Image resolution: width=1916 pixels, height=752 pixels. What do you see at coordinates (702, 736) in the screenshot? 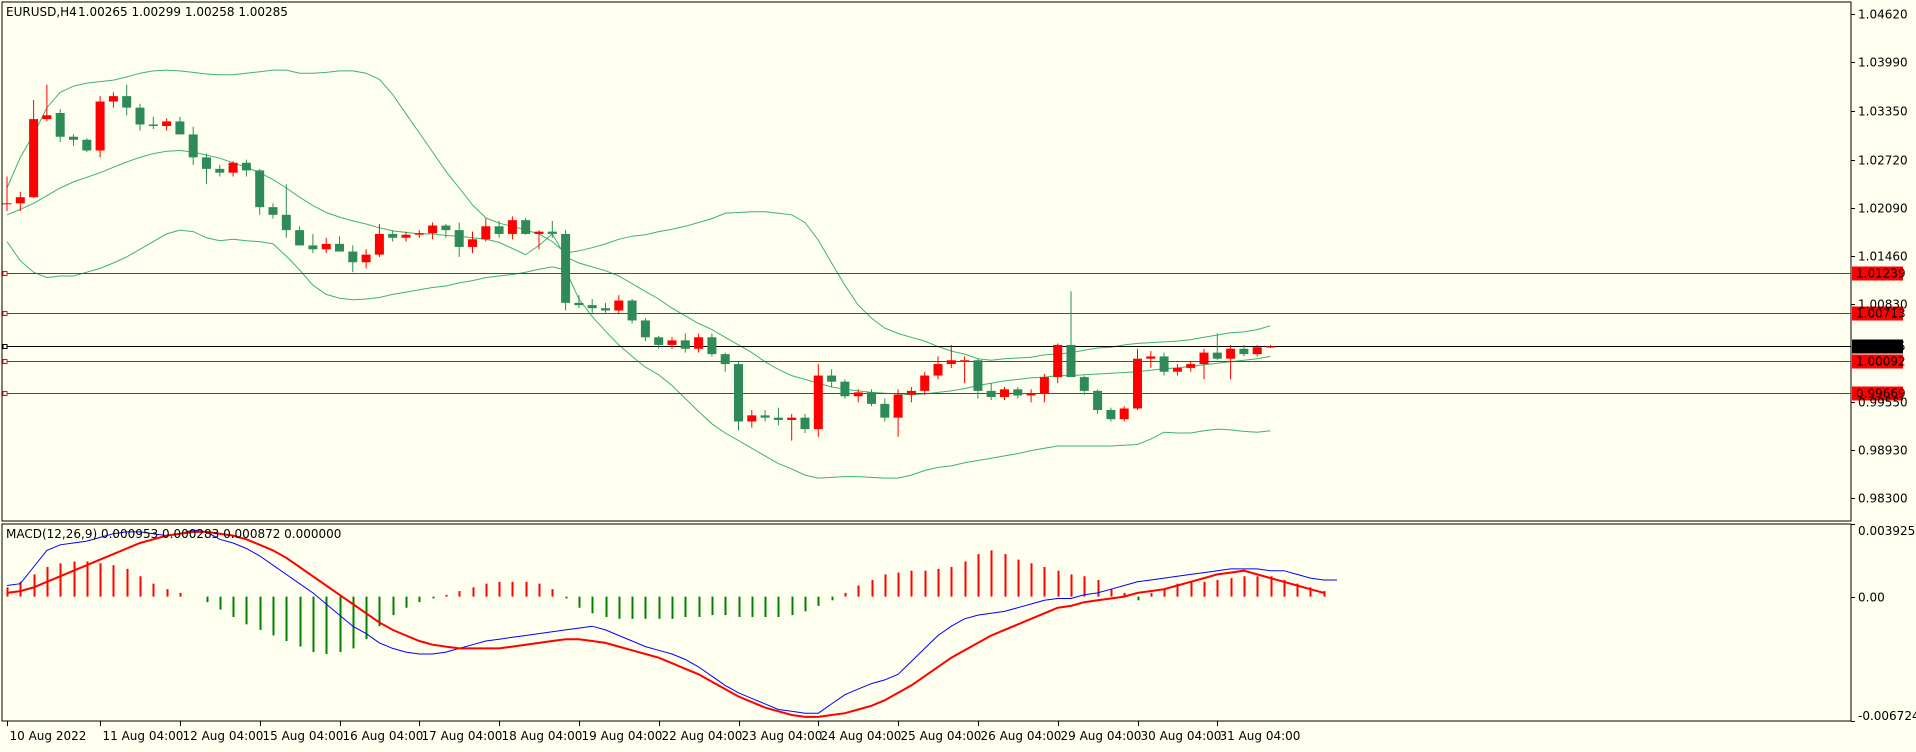
I see `time-tick-label: 22 Aug 04:00` at bounding box center [702, 736].